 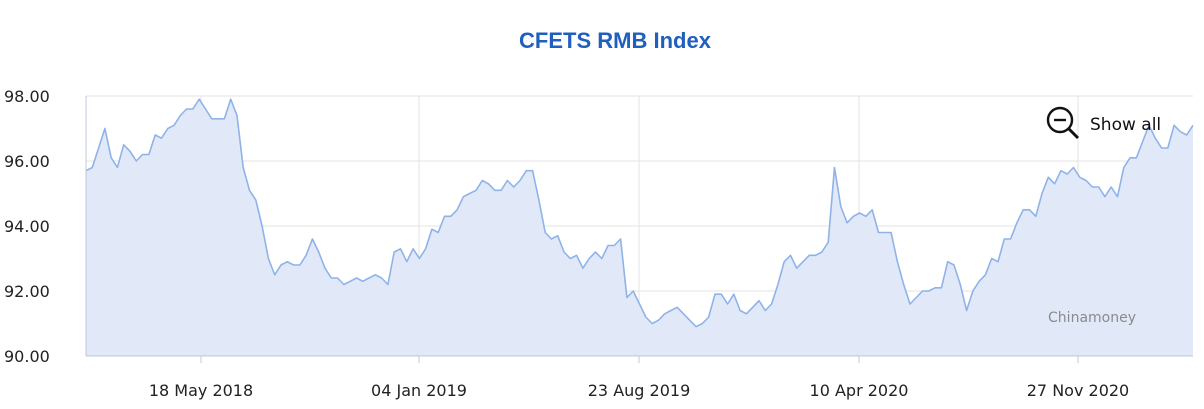 I want to click on y-tick-label: 94.00, so click(x=27, y=226).